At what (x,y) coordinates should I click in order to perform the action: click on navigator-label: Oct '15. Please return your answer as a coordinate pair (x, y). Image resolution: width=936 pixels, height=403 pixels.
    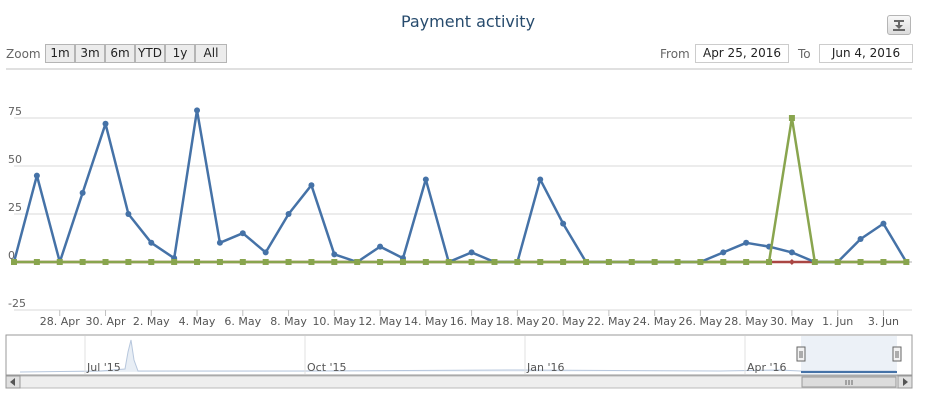
    Looking at the image, I should click on (327, 367).